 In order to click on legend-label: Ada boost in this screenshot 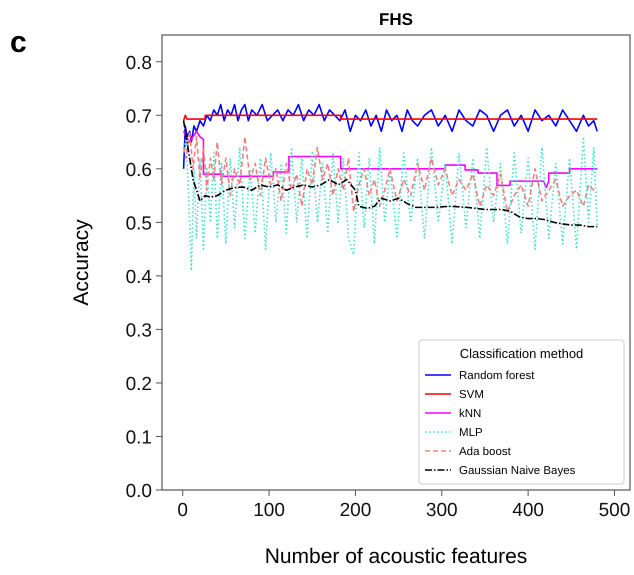, I will do `click(485, 452)`.